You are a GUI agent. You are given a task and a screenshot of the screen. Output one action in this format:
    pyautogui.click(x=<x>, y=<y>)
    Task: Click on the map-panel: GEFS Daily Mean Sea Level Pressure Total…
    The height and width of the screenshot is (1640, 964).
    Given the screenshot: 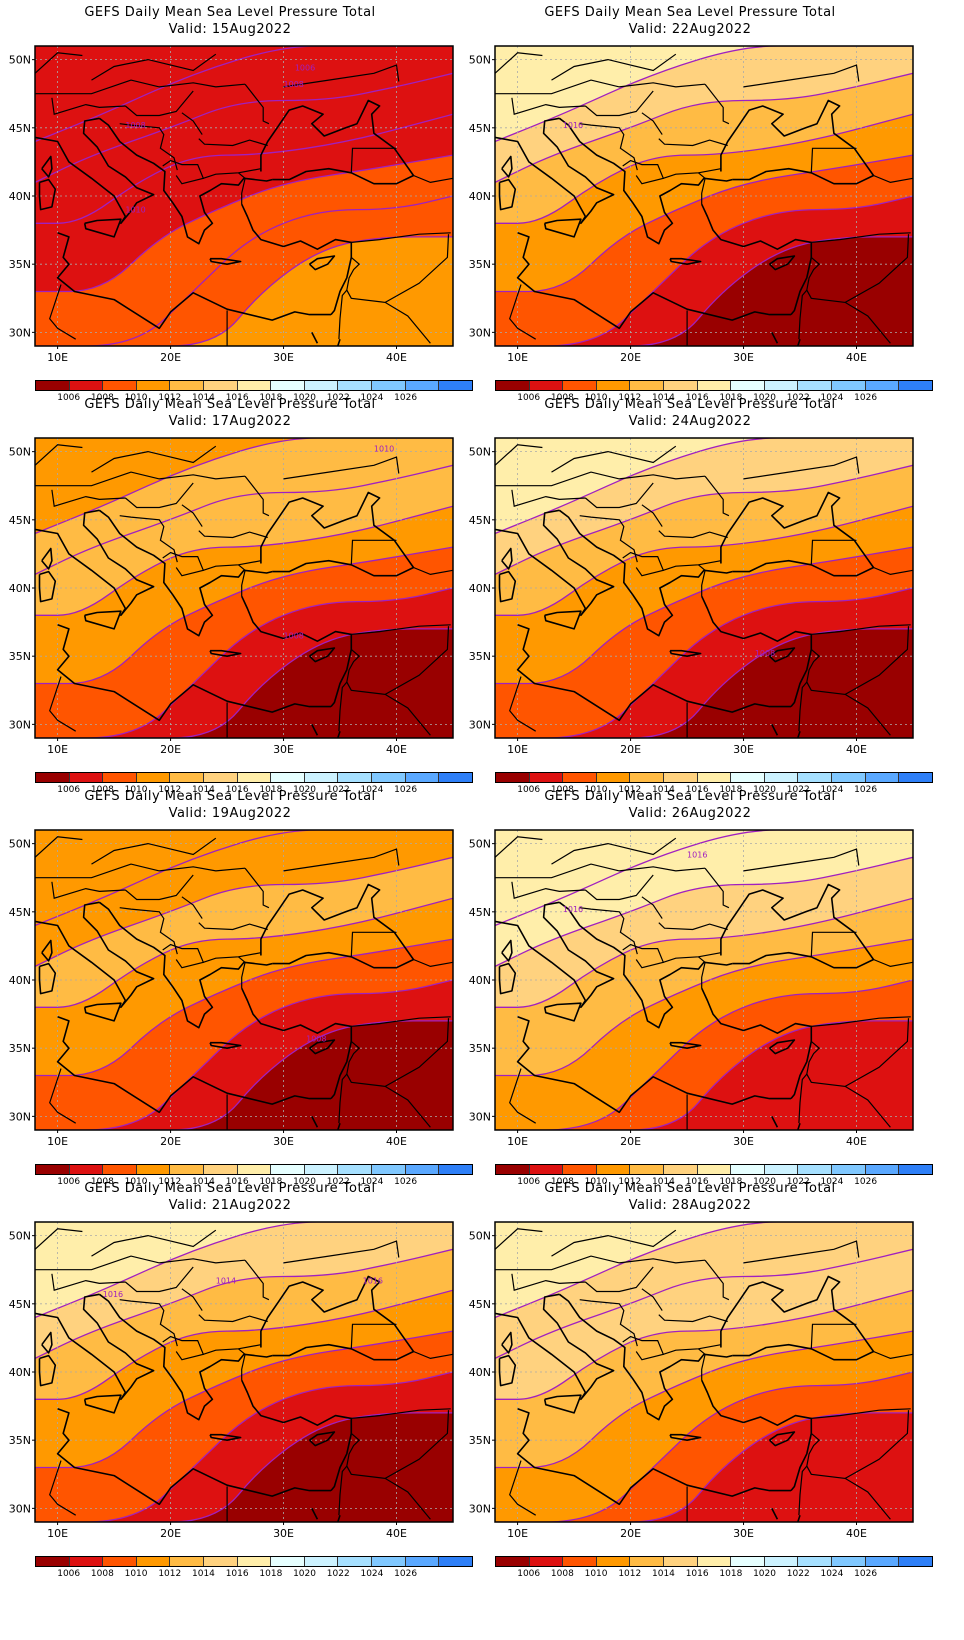 What is the action you would take?
    pyautogui.click(x=696, y=597)
    